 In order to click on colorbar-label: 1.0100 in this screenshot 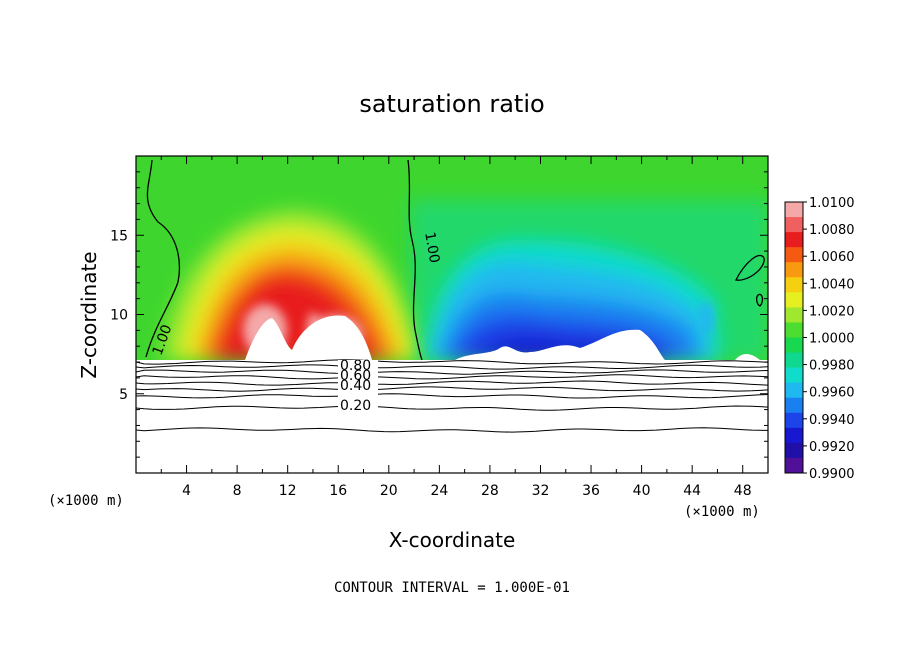, I will do `click(832, 203)`.